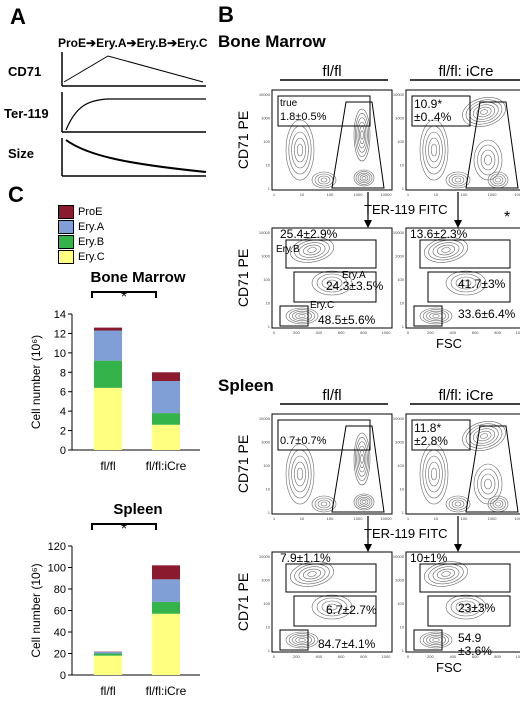 This screenshot has height=710, width=520. What do you see at coordinates (192, 43) in the screenshot?
I see `stage-eryc: Ery.C` at bounding box center [192, 43].